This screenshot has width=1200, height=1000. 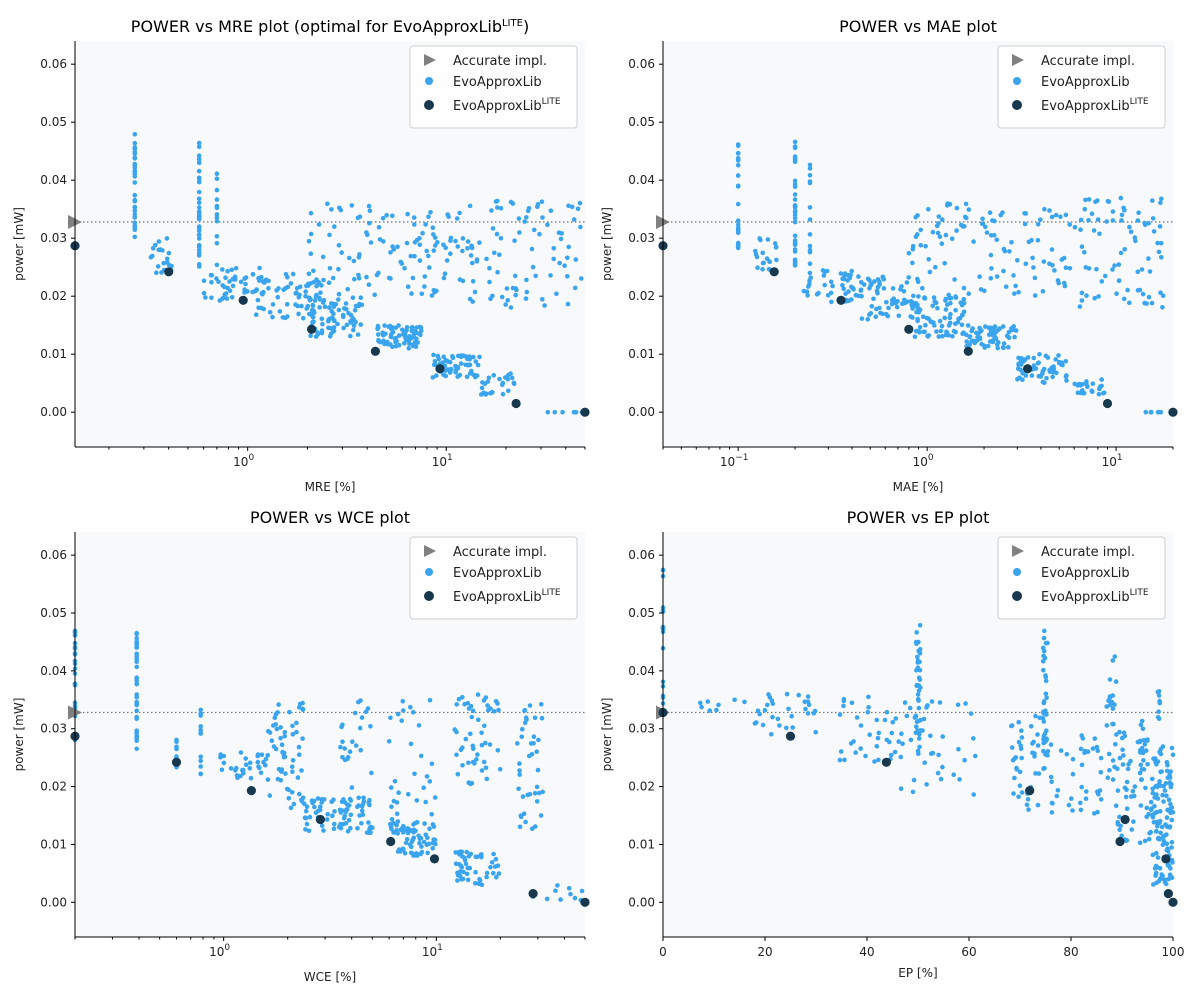 I want to click on marks, so click(x=329, y=274).